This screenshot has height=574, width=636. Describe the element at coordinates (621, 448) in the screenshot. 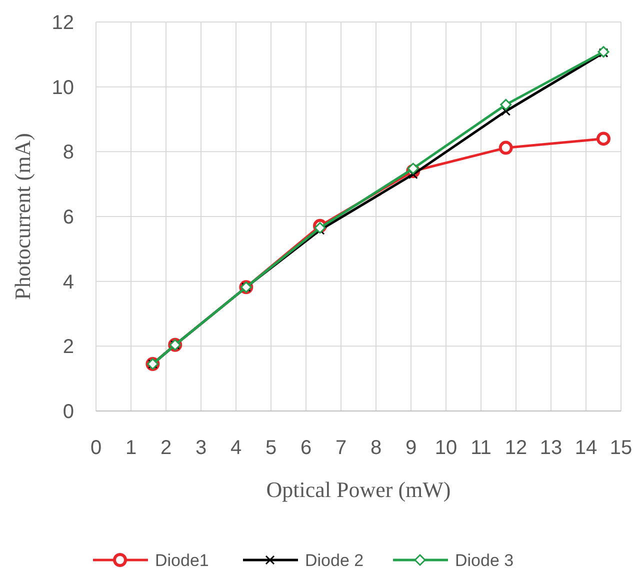

I see `x-tick-label: 15` at that location.